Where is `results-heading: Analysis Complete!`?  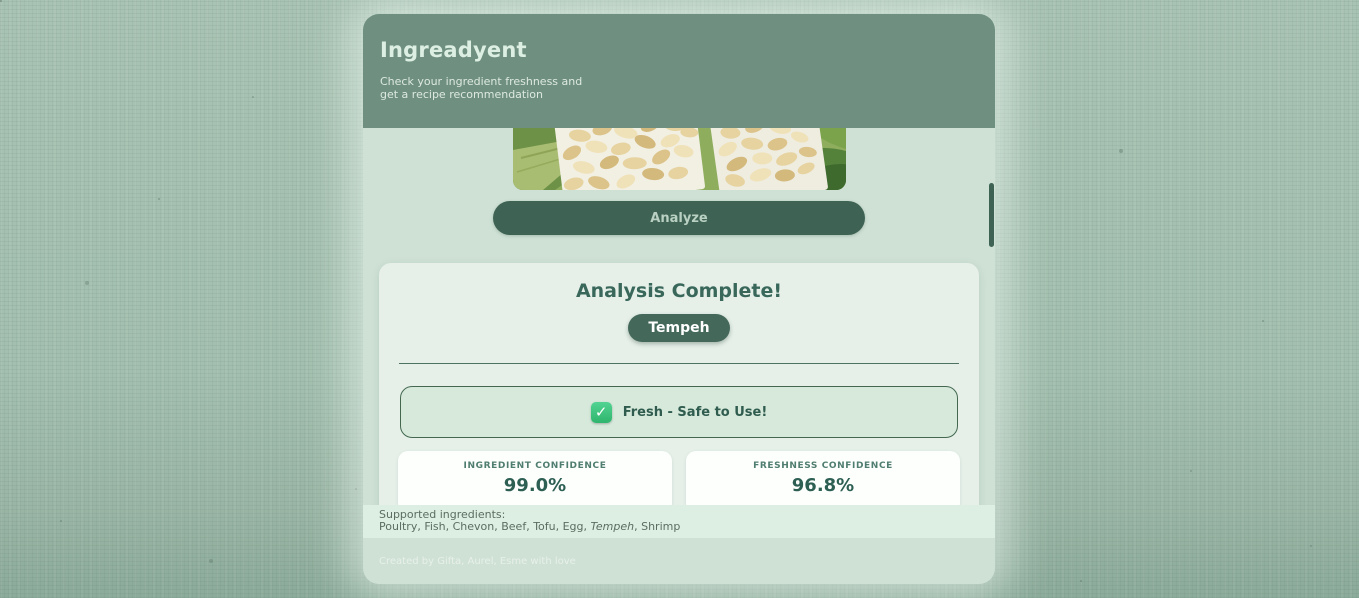 results-heading: Analysis Complete! is located at coordinates (679, 291).